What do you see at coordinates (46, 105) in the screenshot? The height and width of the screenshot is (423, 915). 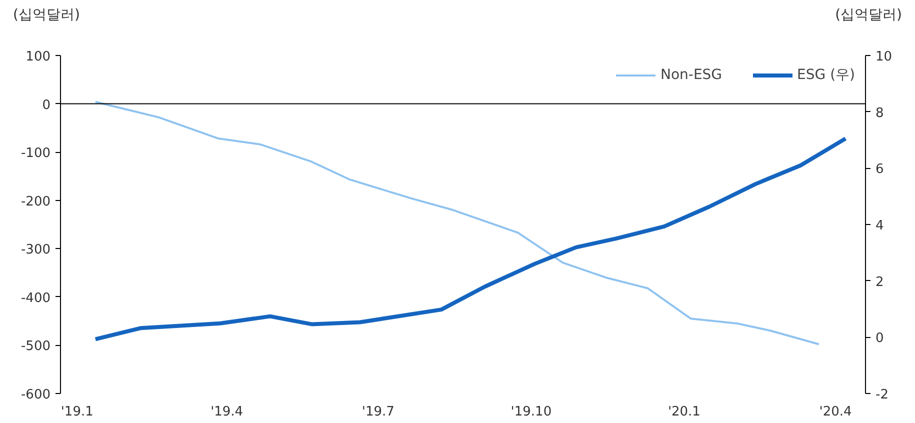 I see `y-tick-label: 0` at bounding box center [46, 105].